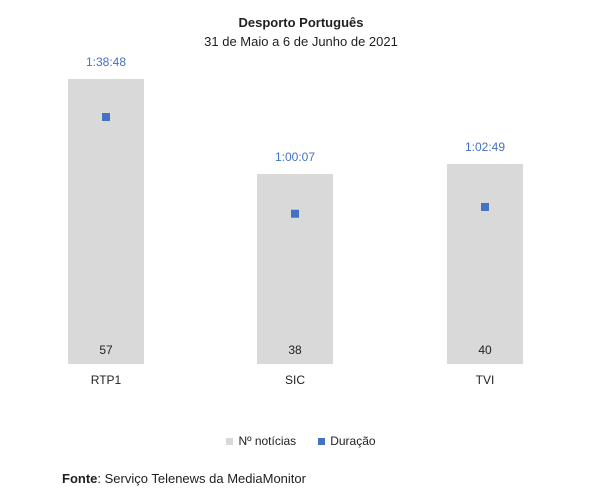 Image resolution: width=602 pixels, height=503 pixels. What do you see at coordinates (106, 221) in the screenshot?
I see `bar-rtp1` at bounding box center [106, 221].